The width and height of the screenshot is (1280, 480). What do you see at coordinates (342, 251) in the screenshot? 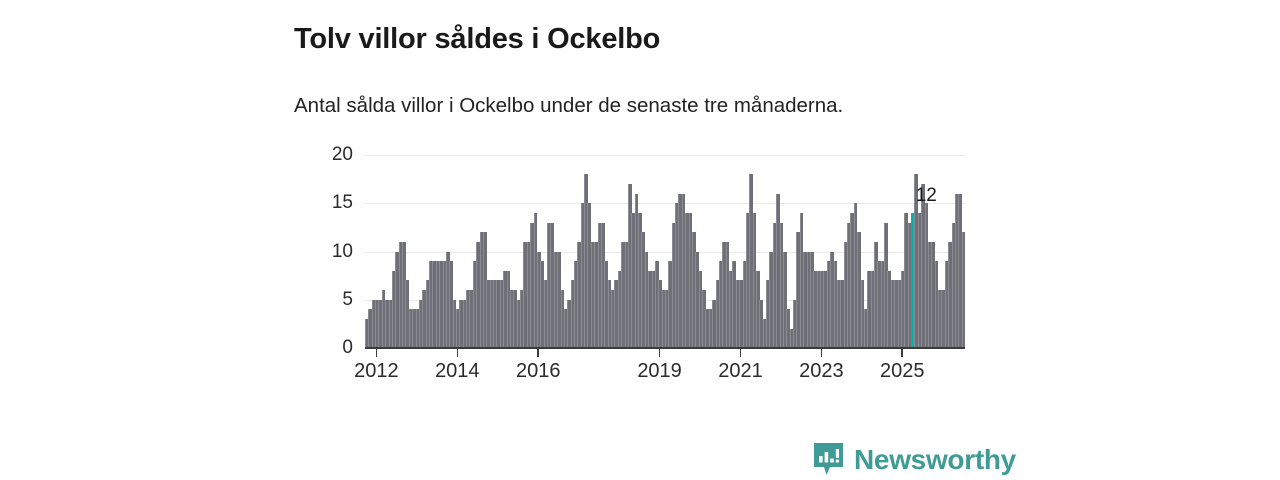
I see `y-axis-tick-label: 10` at bounding box center [342, 251].